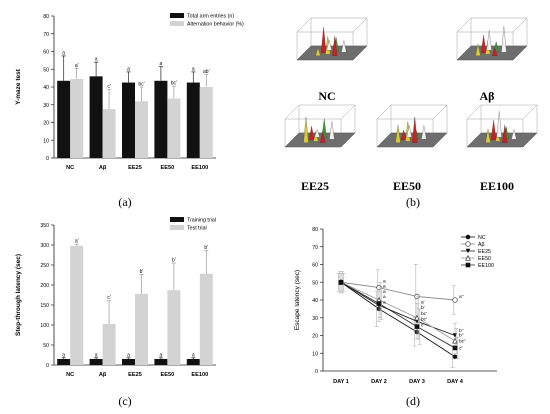 Image resolution: width=550 pixels, height=414 pixels. Describe the element at coordinates (326, 96) in the screenshot. I see `group-label: NC` at that location.